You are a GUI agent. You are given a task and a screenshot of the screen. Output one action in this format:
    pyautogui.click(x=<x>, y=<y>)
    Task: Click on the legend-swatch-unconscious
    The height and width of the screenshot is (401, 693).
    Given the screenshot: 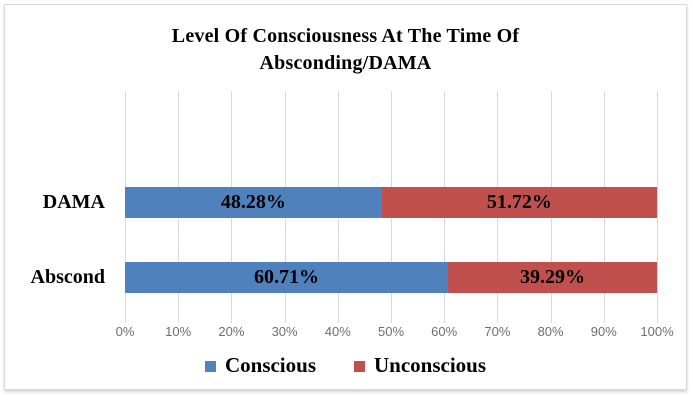 What is the action you would take?
    pyautogui.click(x=359, y=366)
    